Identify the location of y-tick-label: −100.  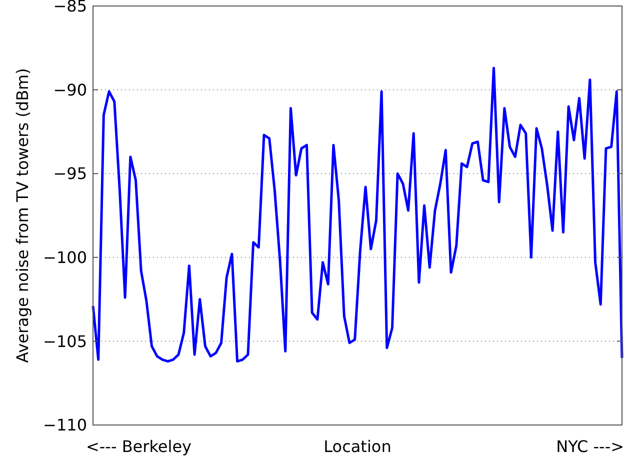
(65, 257).